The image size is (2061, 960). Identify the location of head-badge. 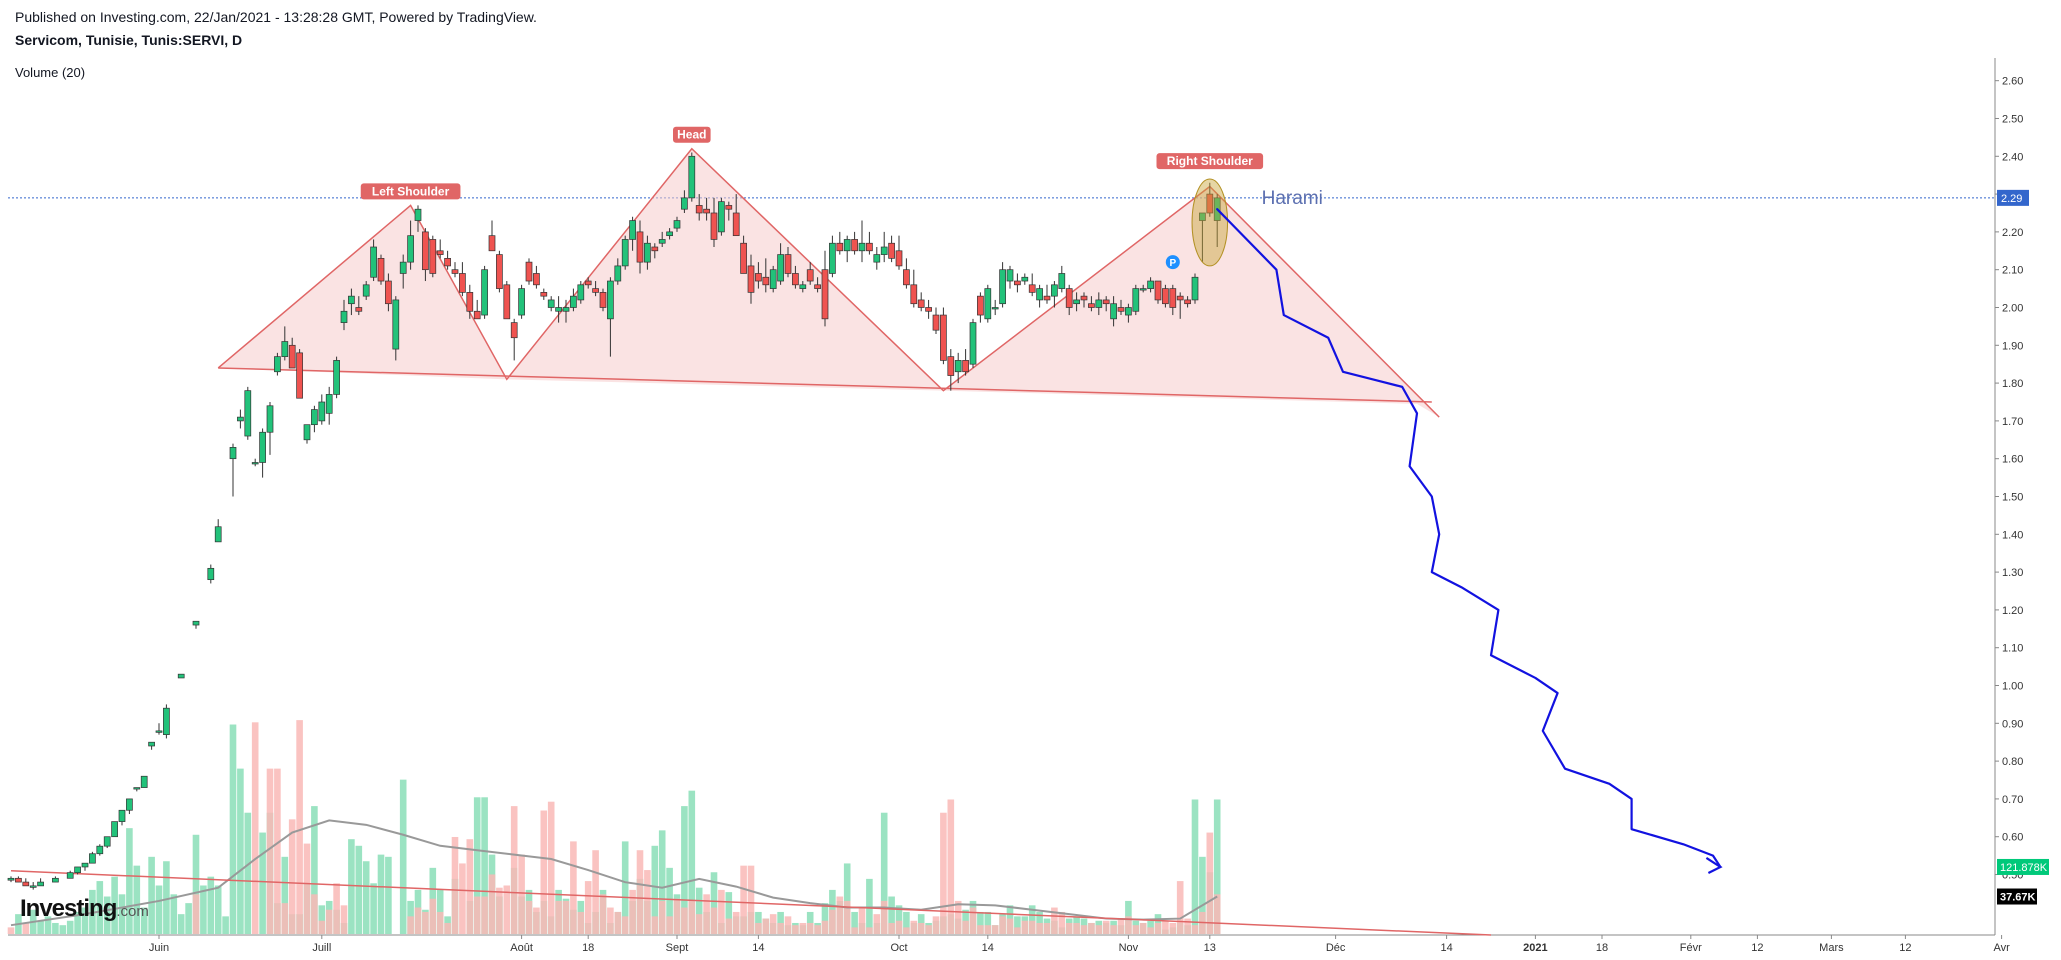
(692, 134).